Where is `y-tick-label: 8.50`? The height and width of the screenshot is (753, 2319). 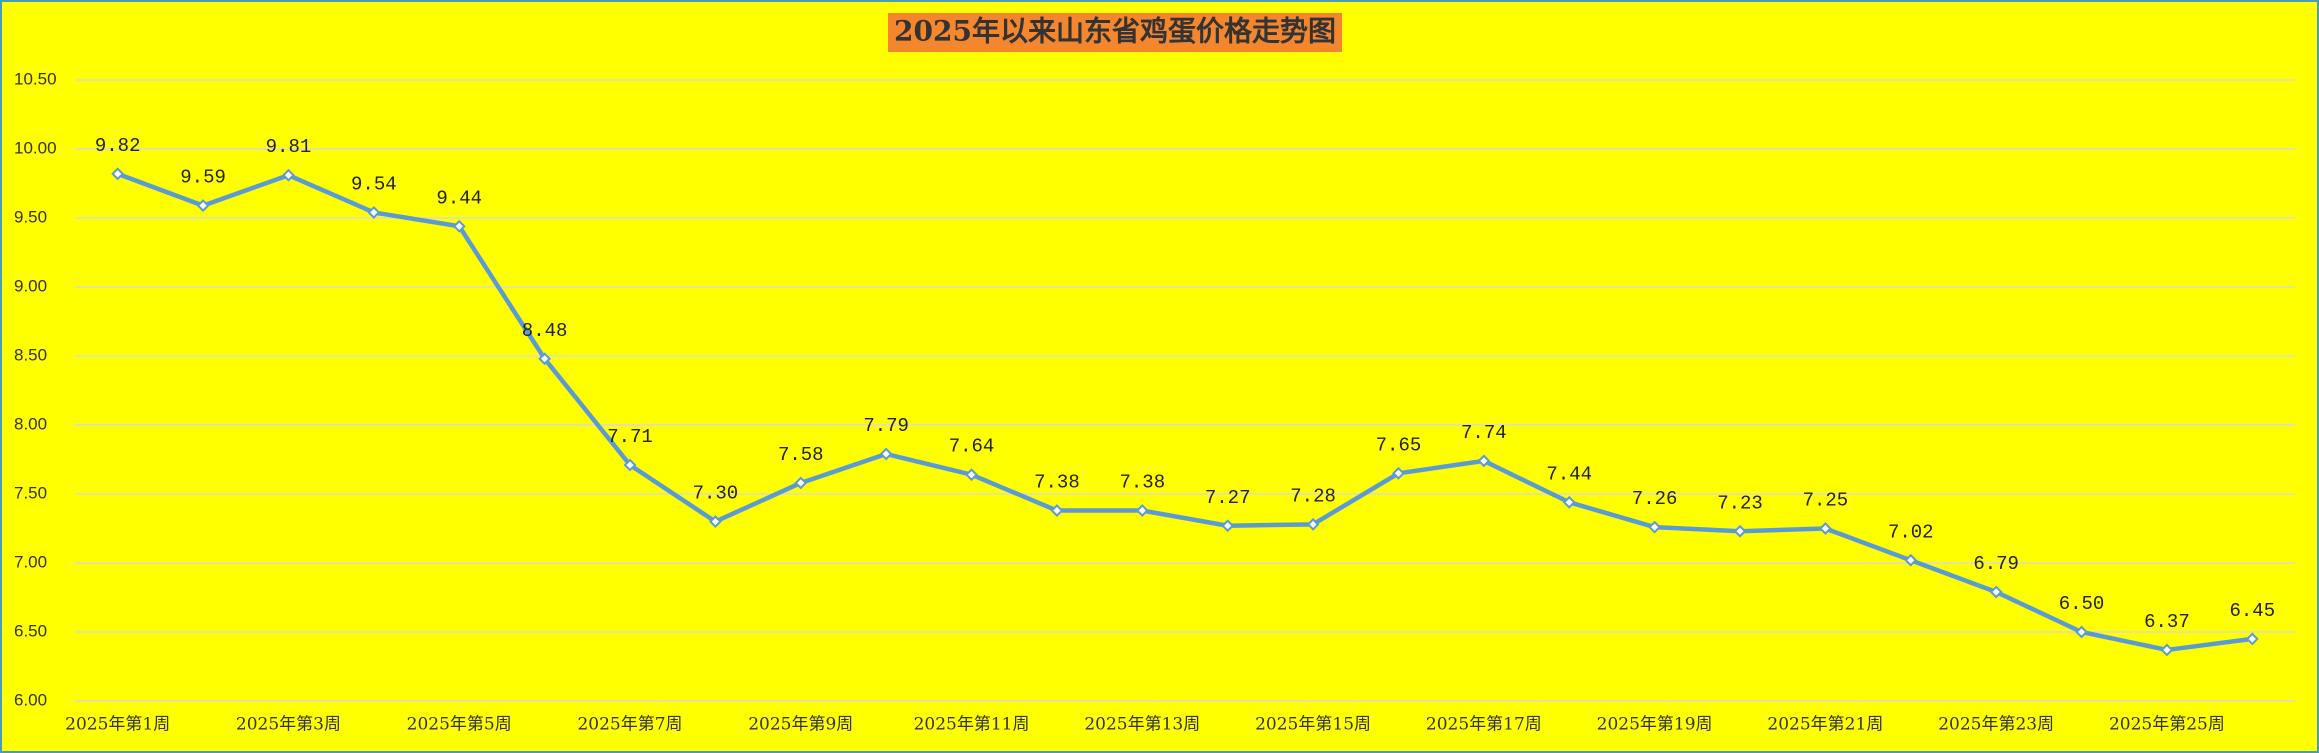 y-tick-label: 8.50 is located at coordinates (30, 354).